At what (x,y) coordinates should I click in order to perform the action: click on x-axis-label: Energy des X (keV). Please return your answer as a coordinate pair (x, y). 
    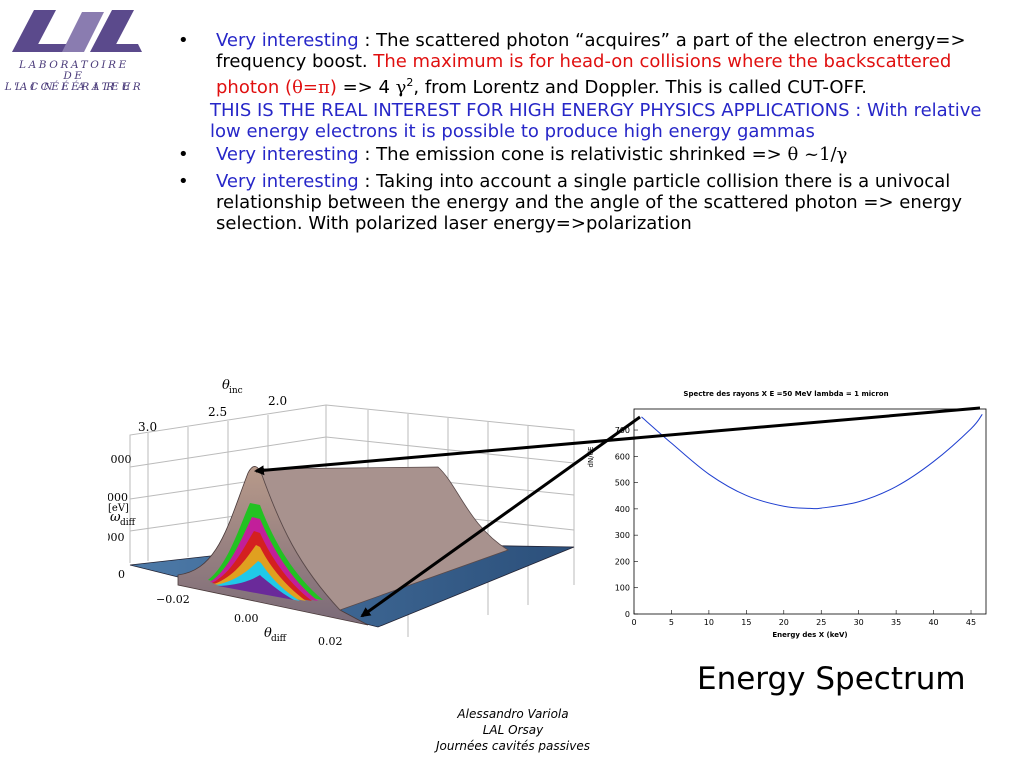
    Looking at the image, I should click on (809, 635).